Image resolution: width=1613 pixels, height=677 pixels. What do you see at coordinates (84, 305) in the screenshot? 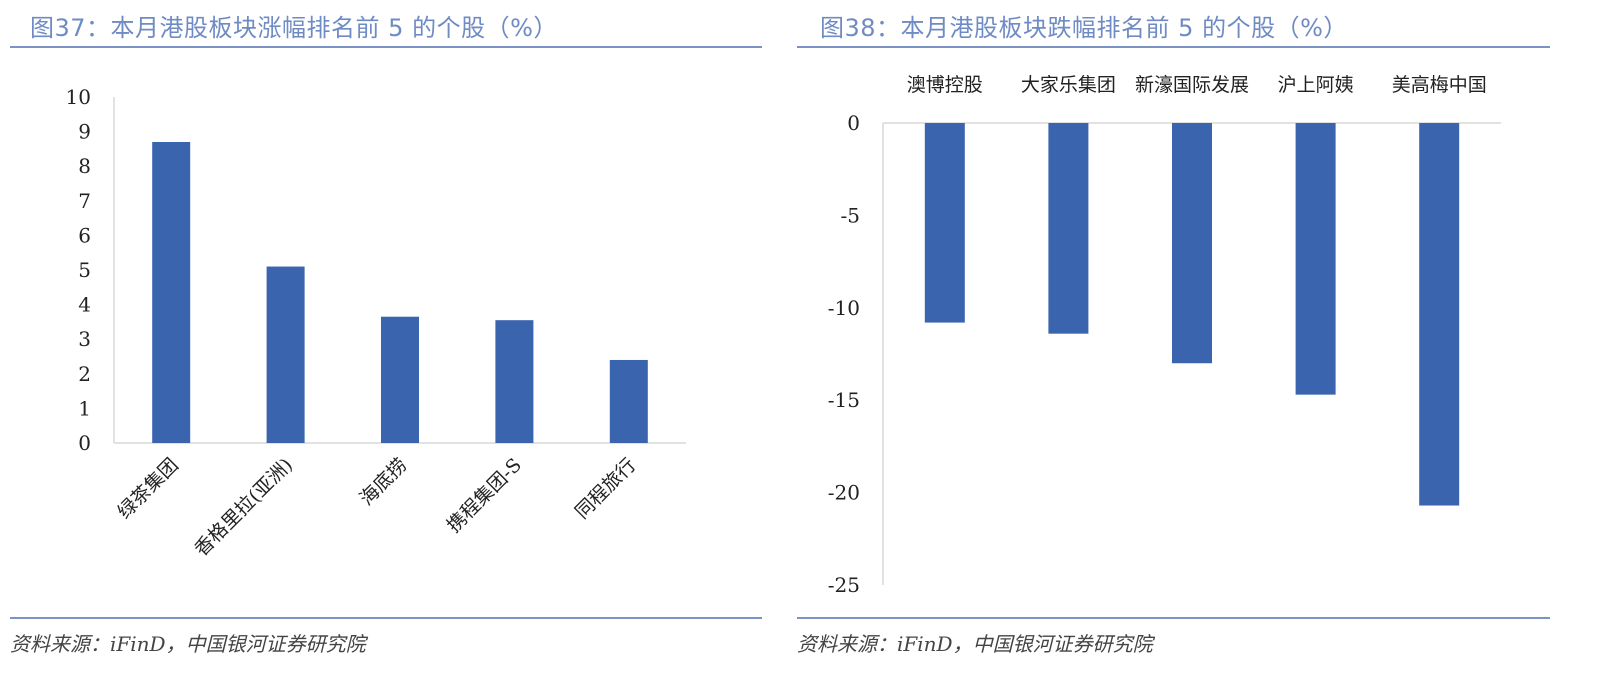
I see `y-tick-label: 4` at bounding box center [84, 305].